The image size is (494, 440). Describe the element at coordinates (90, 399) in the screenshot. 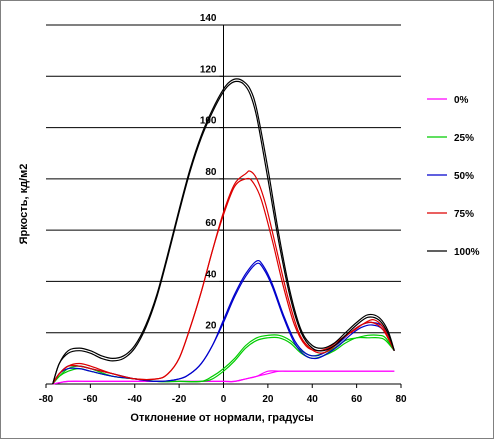

I see `x-tick-label-1: -60` at that location.